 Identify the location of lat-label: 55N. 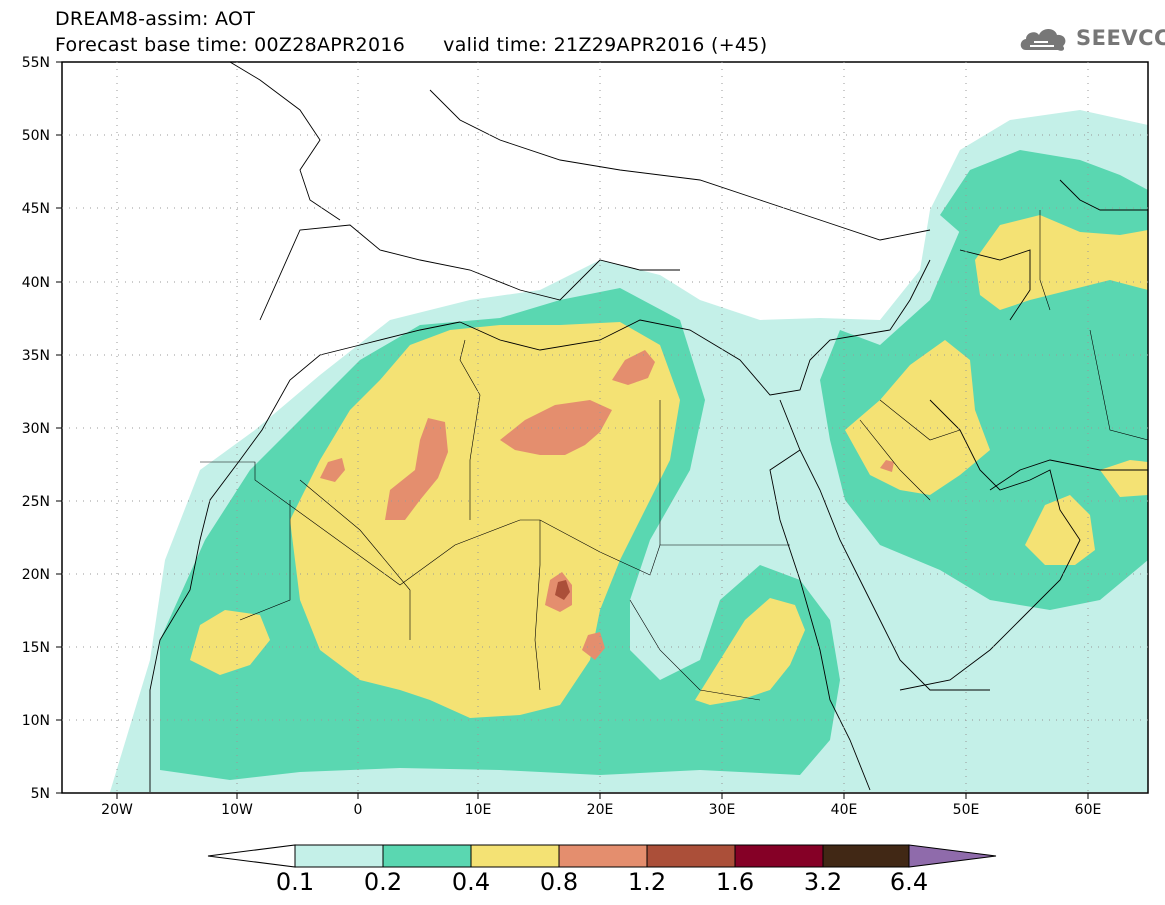
(36, 63).